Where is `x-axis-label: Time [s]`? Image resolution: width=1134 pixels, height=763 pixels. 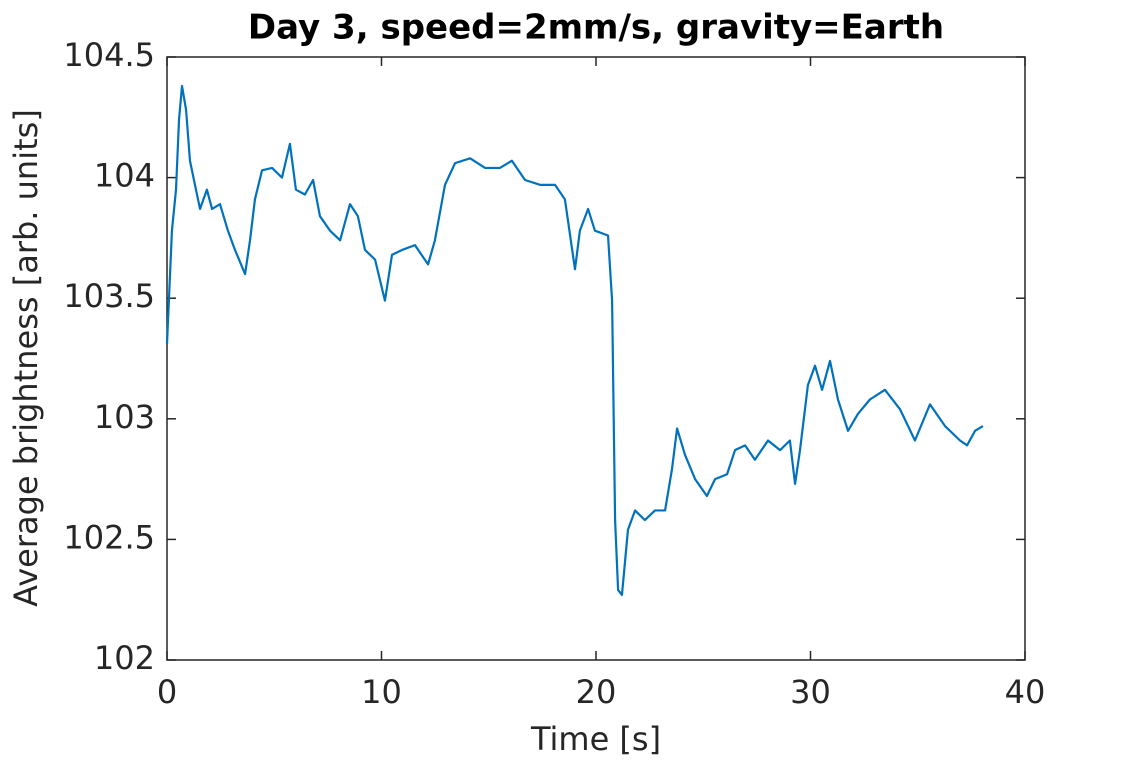 x-axis-label: Time [s] is located at coordinates (595, 739).